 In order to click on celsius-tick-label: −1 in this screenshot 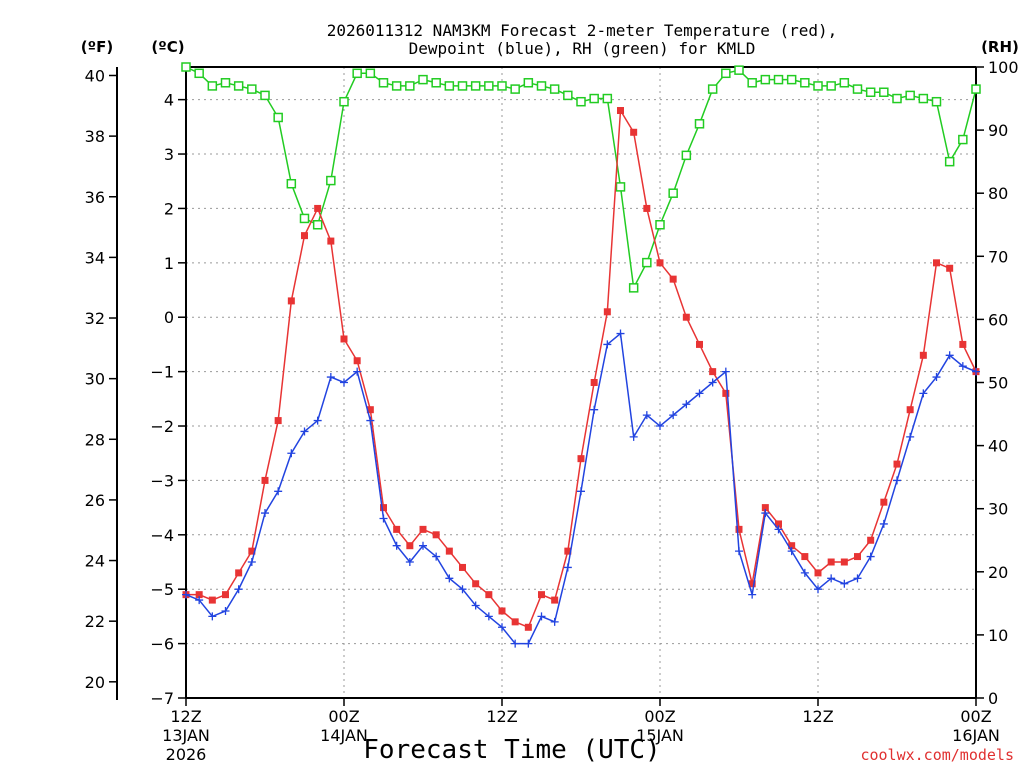, I will do `click(162, 372)`.